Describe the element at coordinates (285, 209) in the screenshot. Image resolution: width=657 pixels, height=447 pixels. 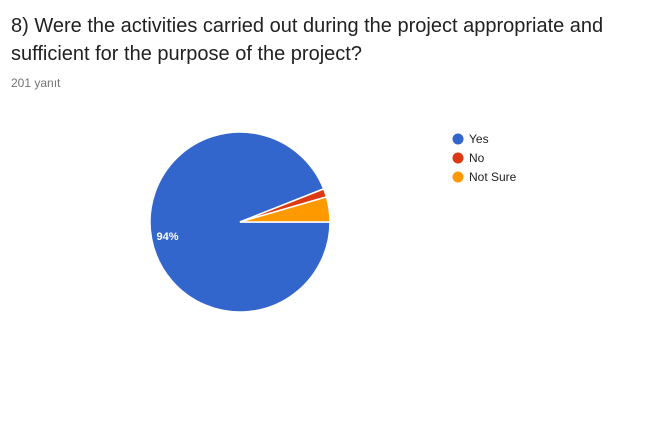
I see `pie-slice-not-sure` at that location.